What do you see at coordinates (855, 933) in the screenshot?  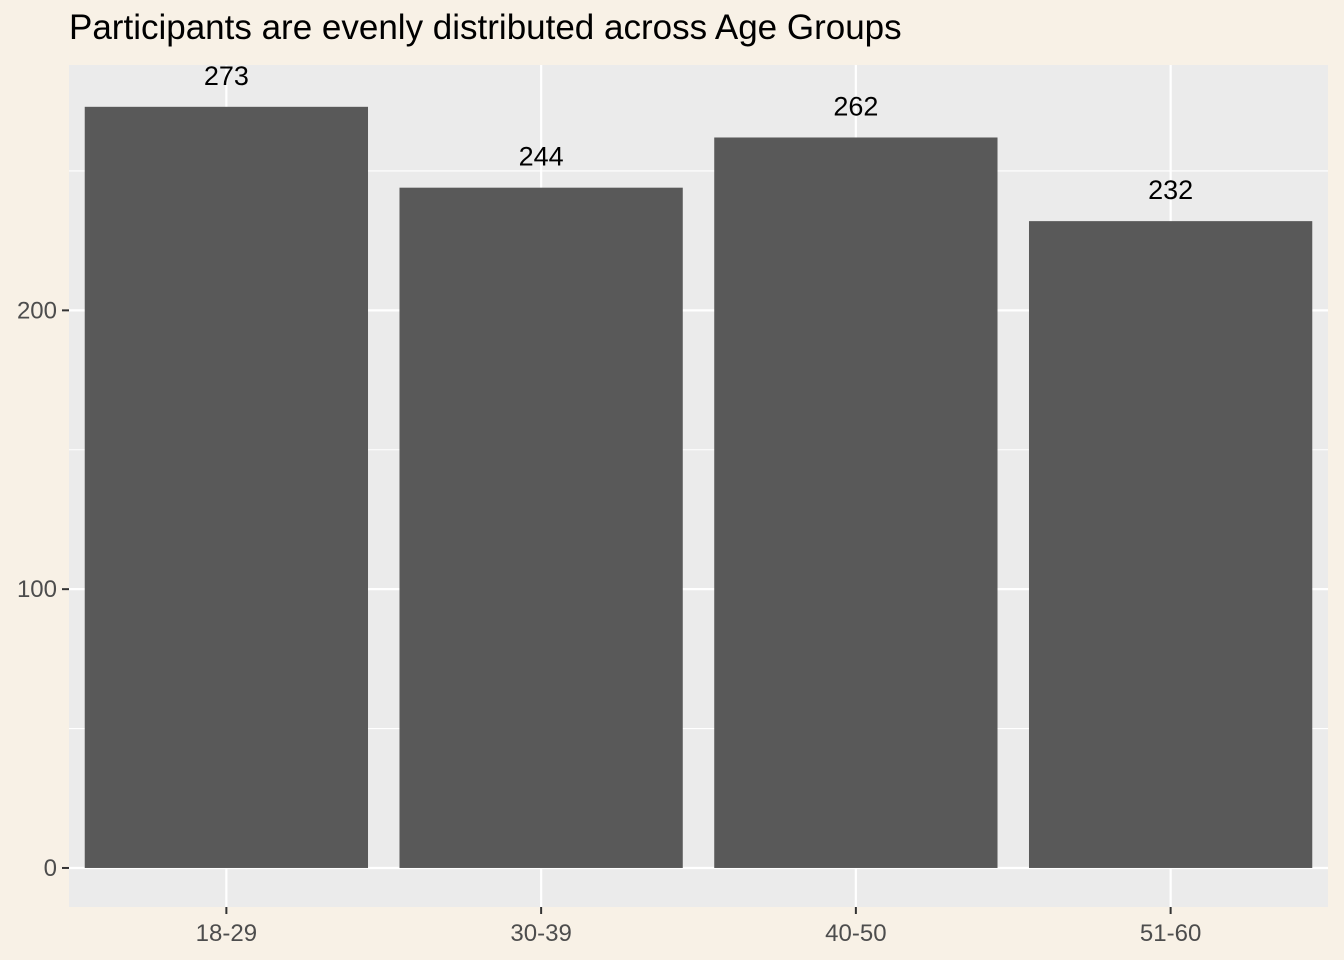 I see `x-tick-label: 40-50` at bounding box center [855, 933].